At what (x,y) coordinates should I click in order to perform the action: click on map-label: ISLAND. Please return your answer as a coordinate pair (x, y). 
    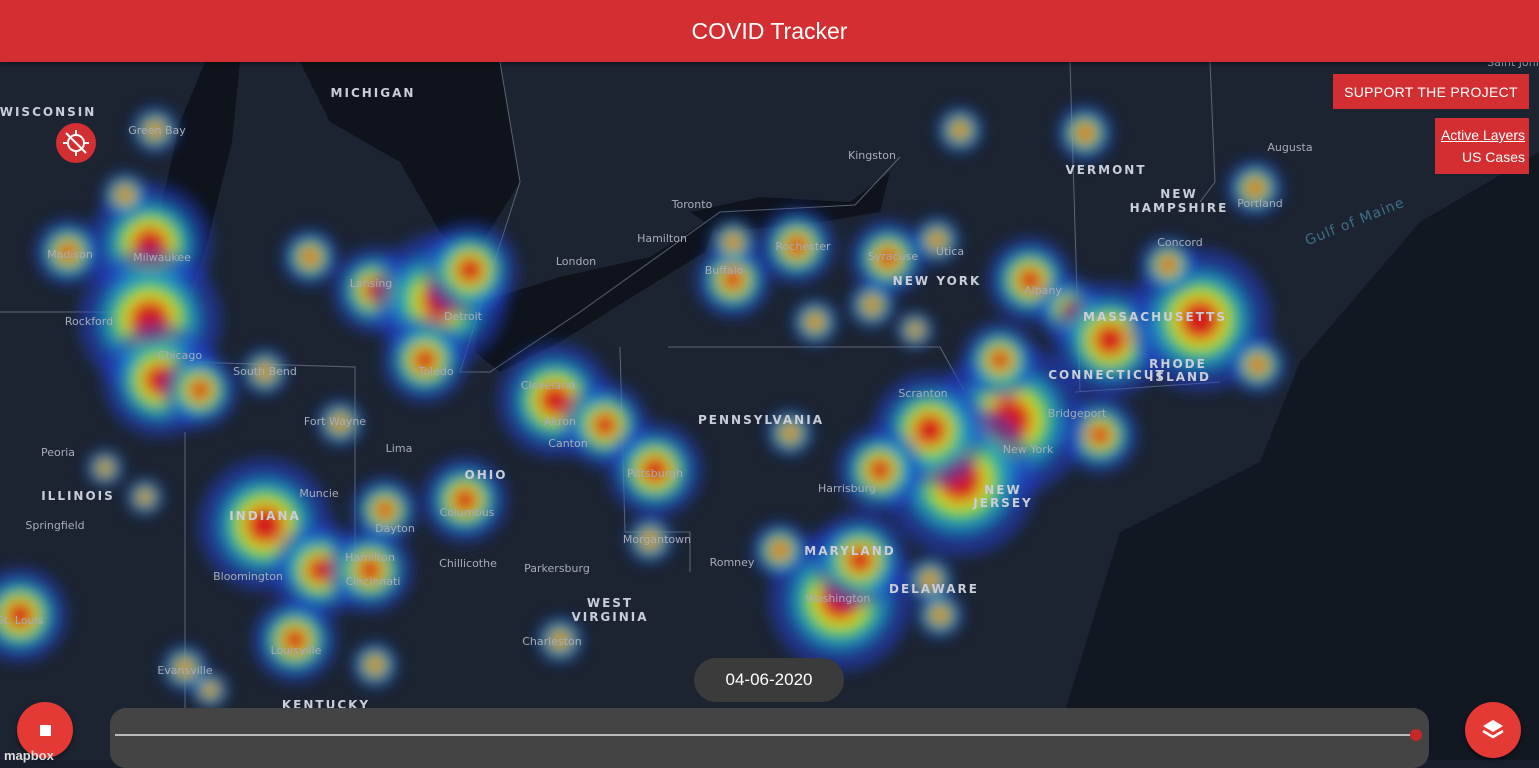
    Looking at the image, I should click on (1180, 377).